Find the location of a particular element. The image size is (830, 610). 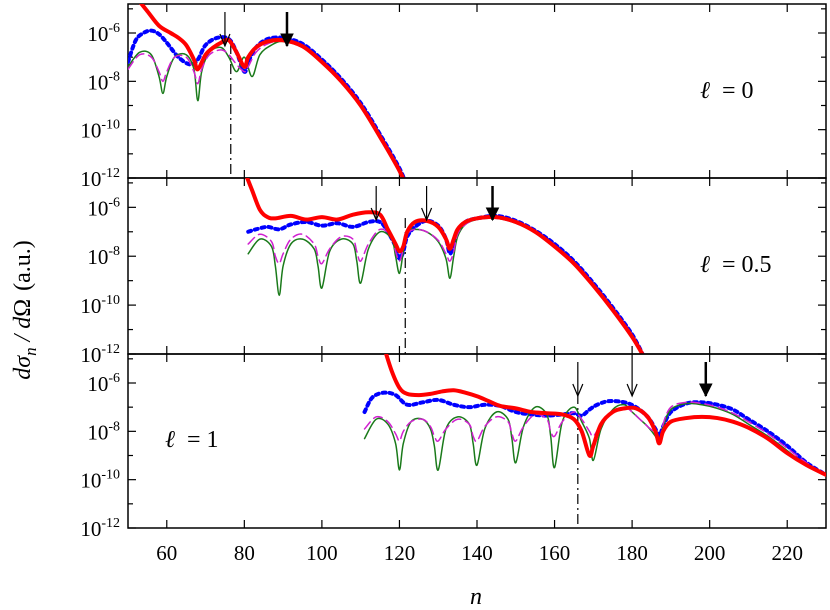

panel-label: ℓ = 0 is located at coordinates (727, 91).